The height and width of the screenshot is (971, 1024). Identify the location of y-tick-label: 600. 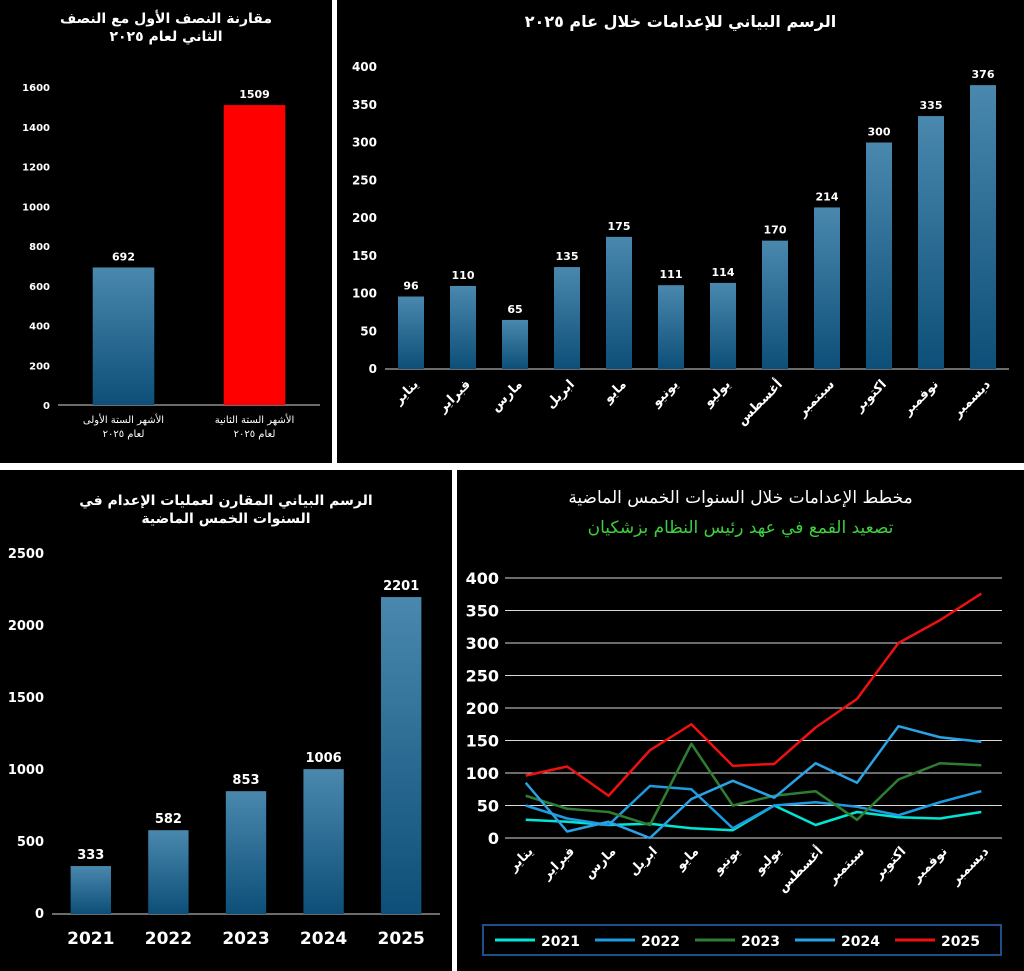
(39, 287).